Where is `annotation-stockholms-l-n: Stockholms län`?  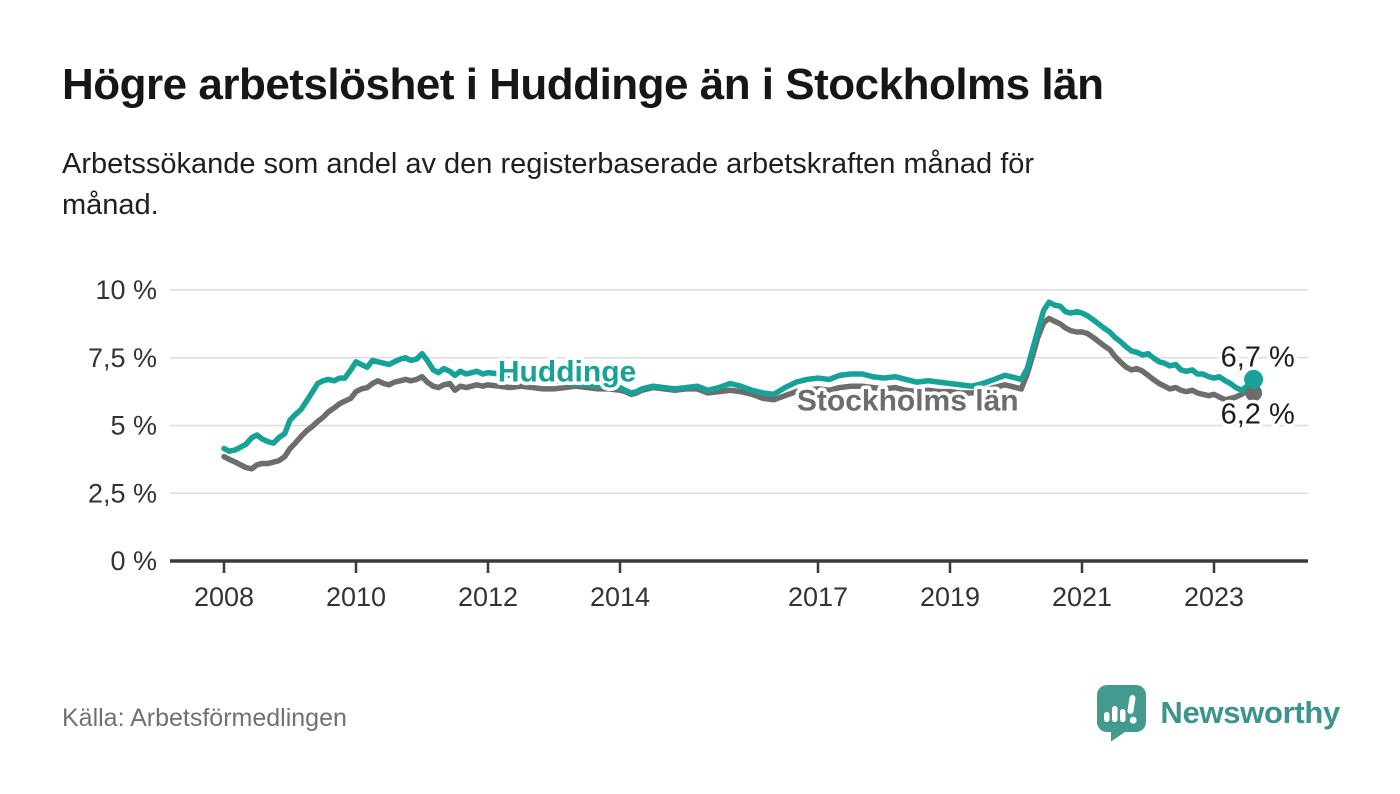 annotation-stockholms-l-n: Stockholms län is located at coordinates (908, 400).